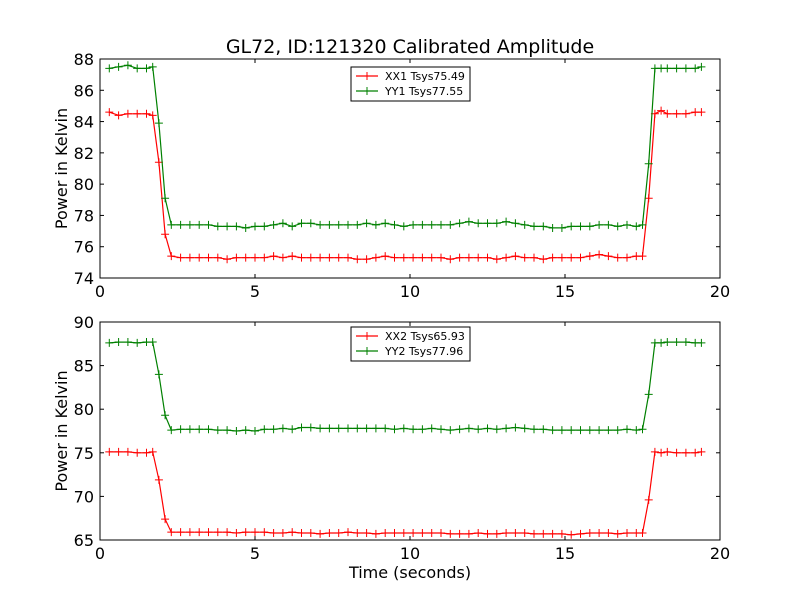 This screenshot has height=600, width=800. Describe the element at coordinates (61, 430) in the screenshot. I see `y-axis-label: Power in Kelvin` at that location.